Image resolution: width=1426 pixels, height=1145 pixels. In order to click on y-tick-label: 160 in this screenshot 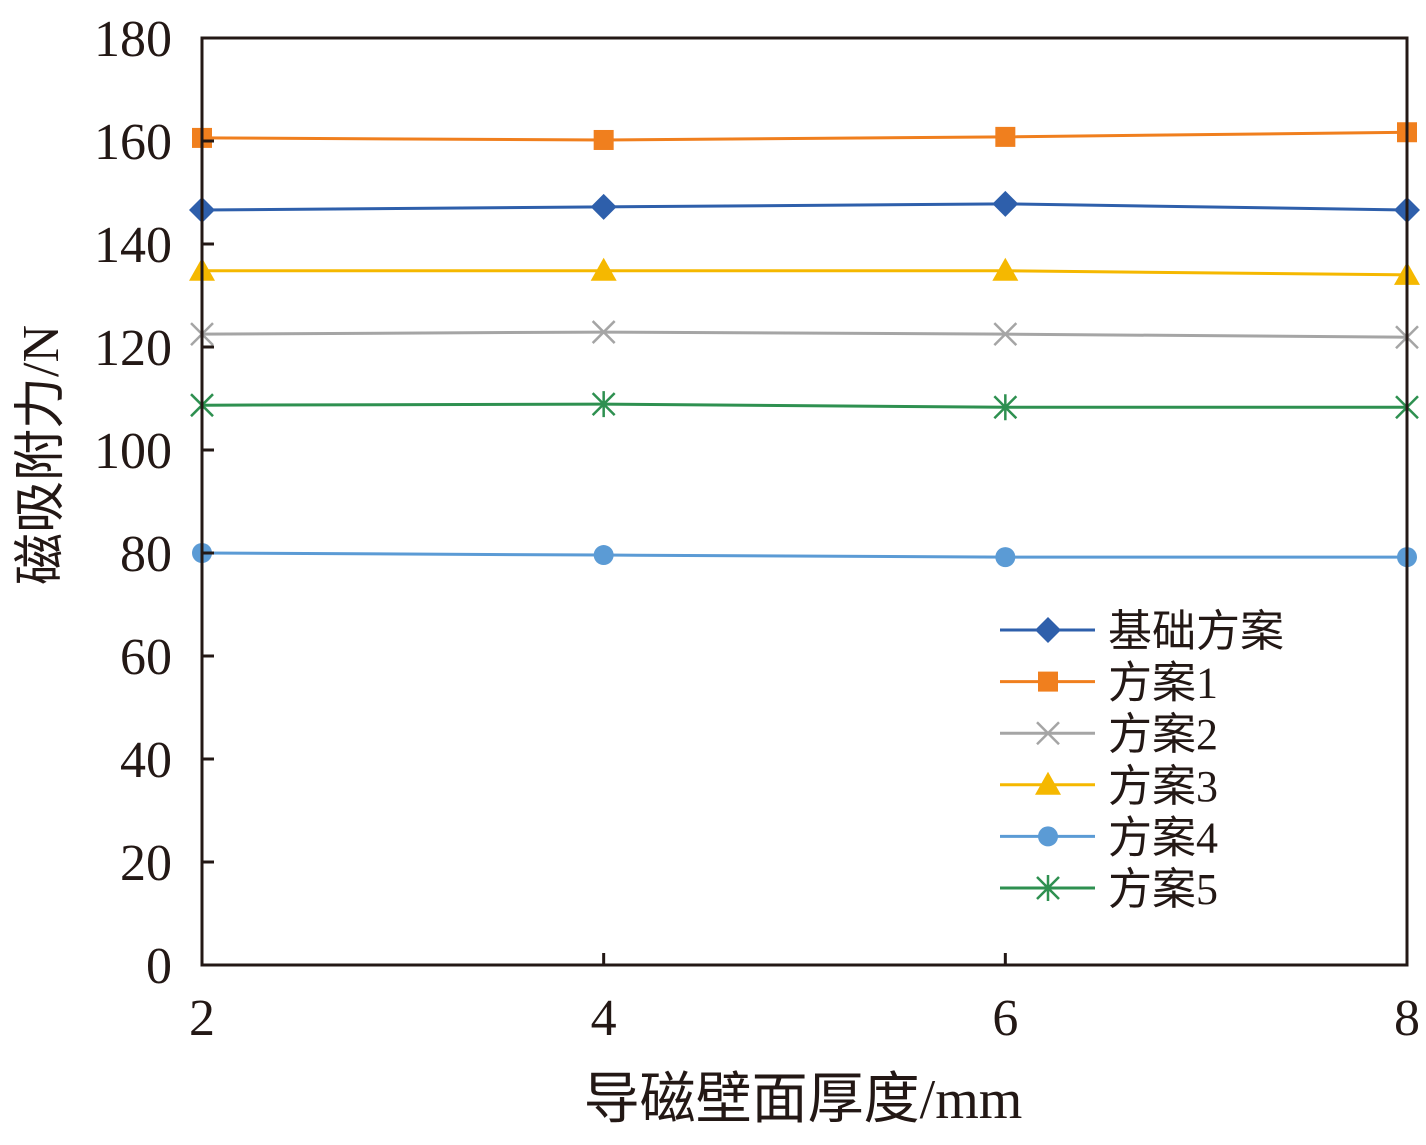, I will do `click(133, 142)`.